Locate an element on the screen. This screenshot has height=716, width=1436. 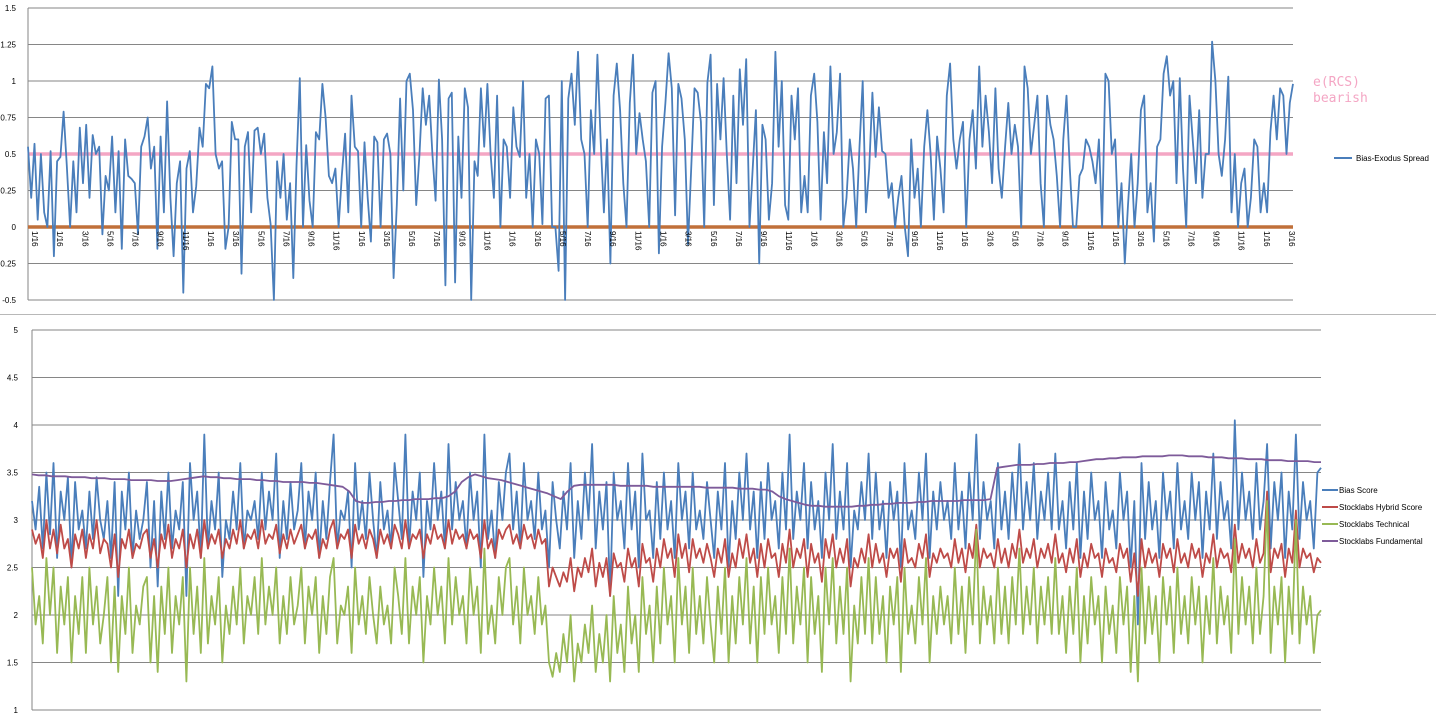
bottom-y-tick-label: 1.5 is located at coordinates (13, 663).